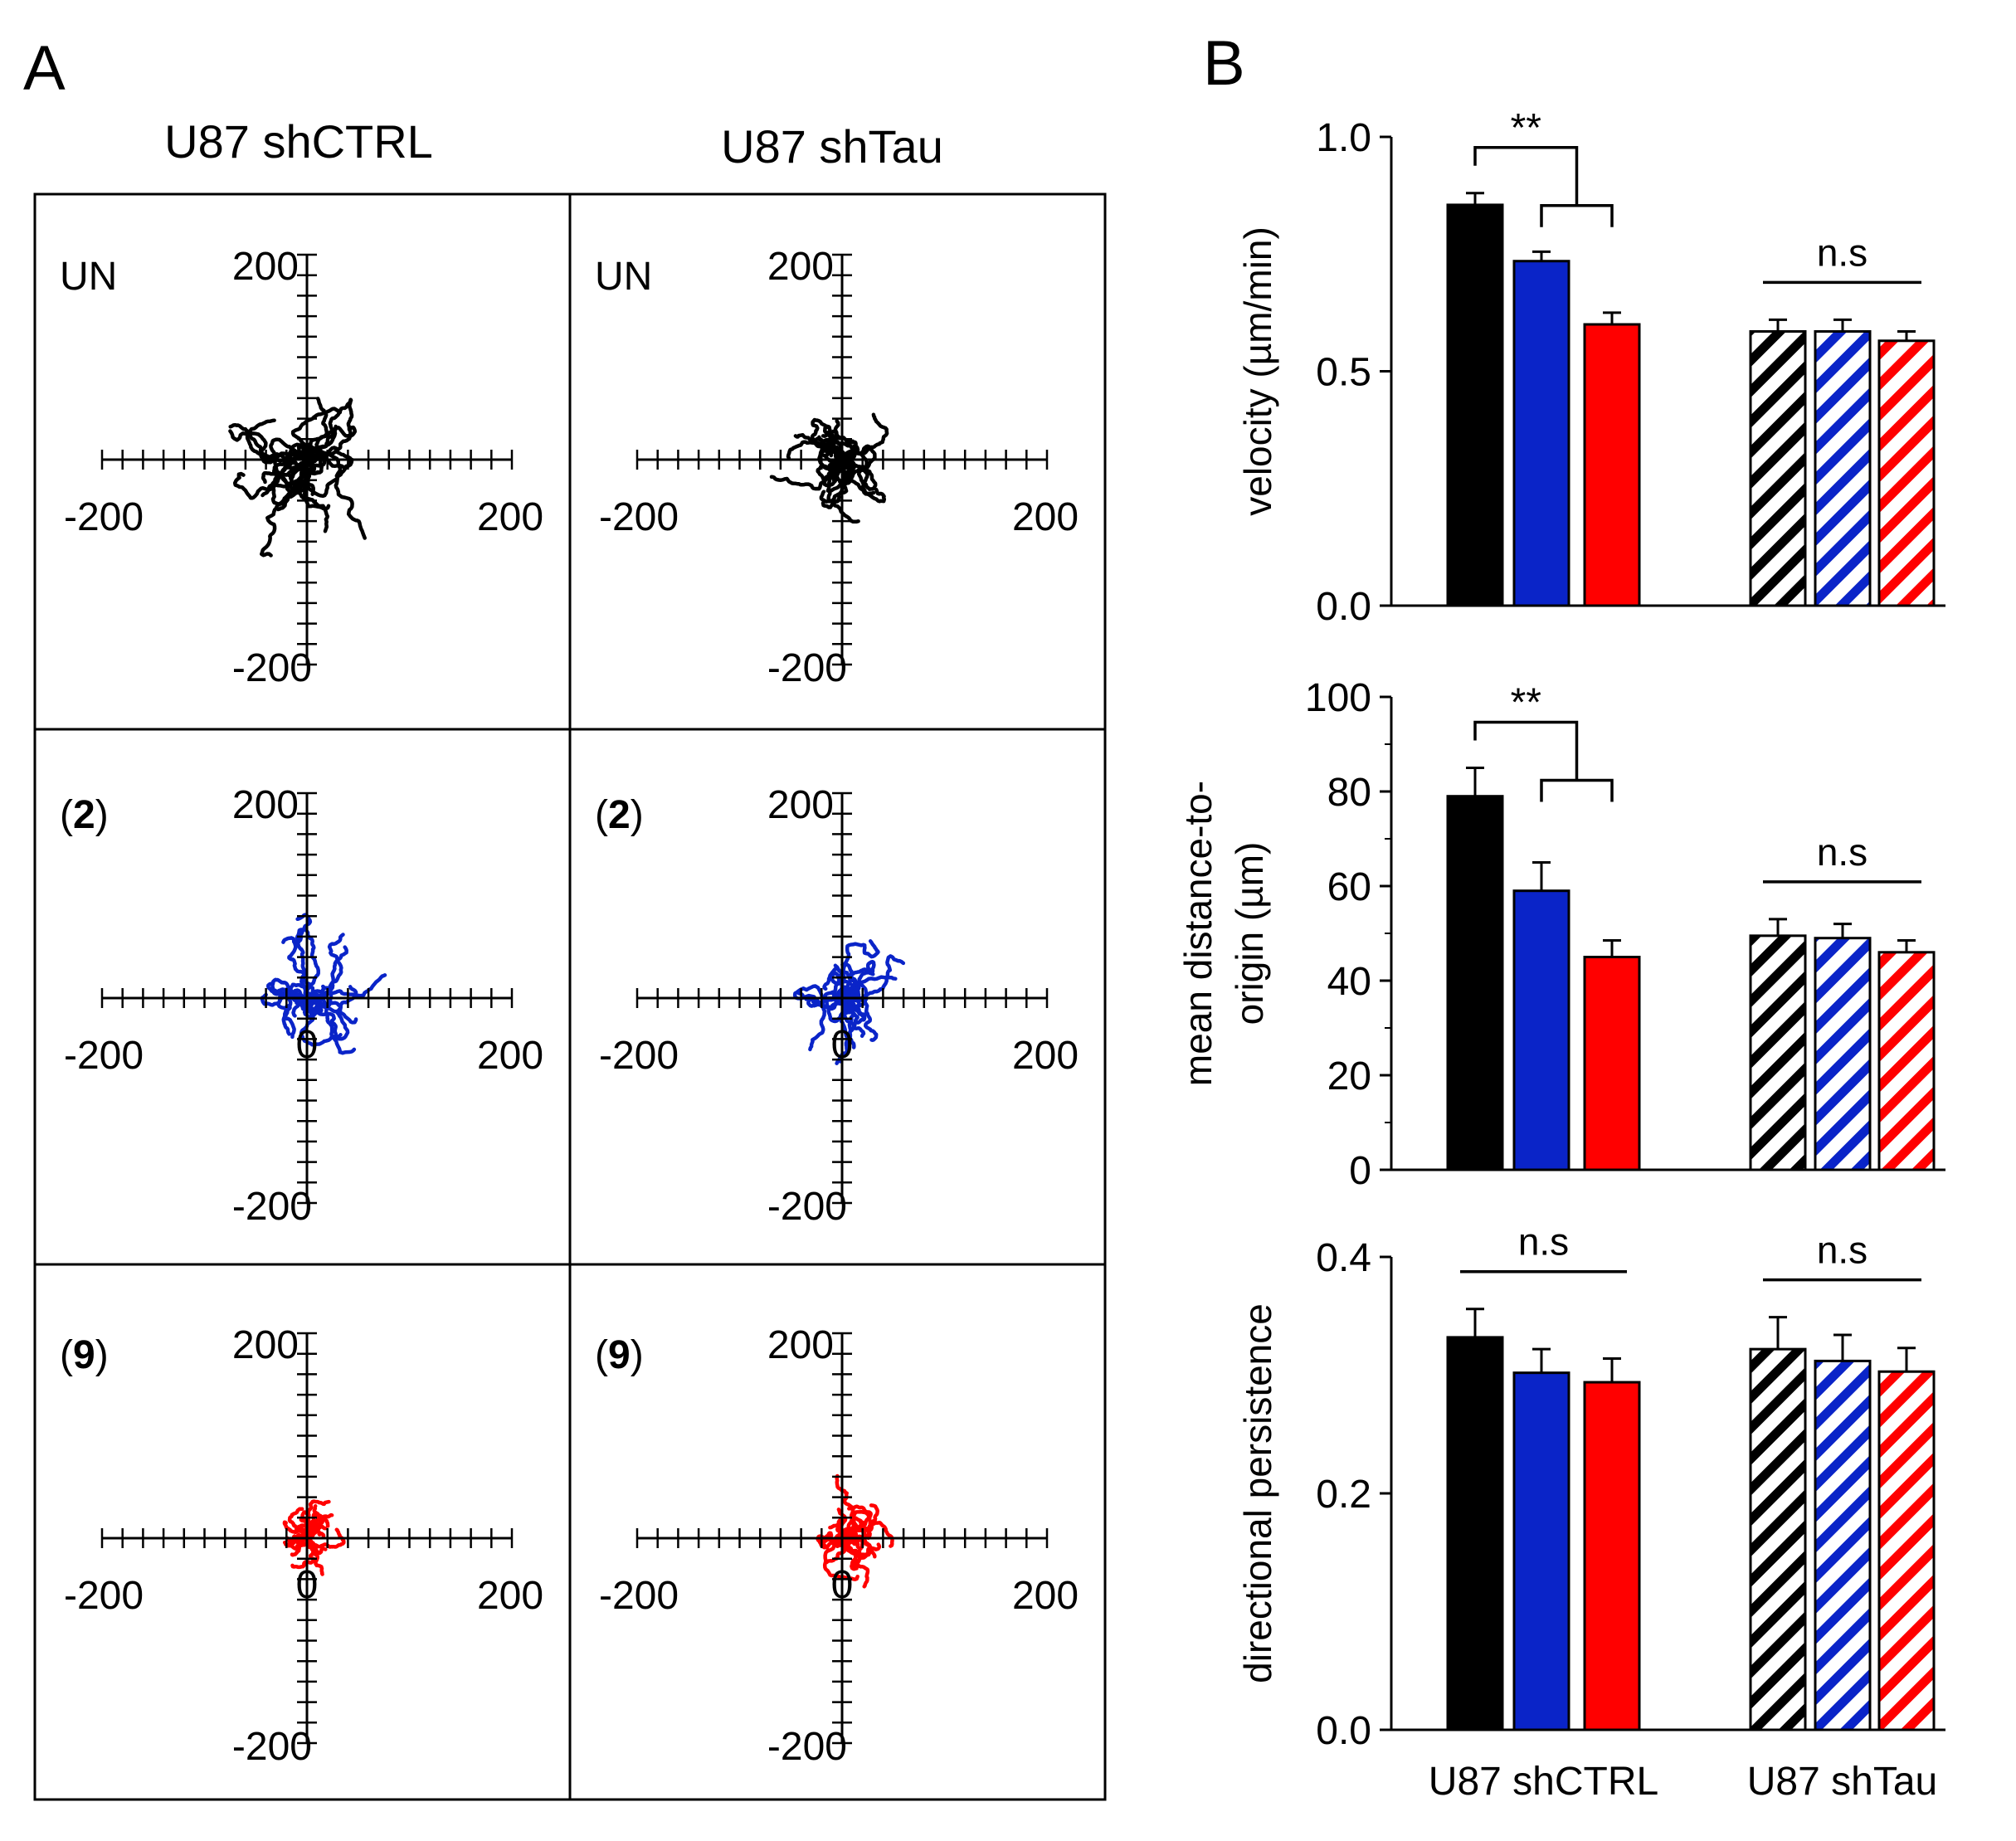 The width and height of the screenshot is (2016, 1841). Describe the element at coordinates (1257, 1493) in the screenshot. I see `y-axis-label: directional persistence` at that location.